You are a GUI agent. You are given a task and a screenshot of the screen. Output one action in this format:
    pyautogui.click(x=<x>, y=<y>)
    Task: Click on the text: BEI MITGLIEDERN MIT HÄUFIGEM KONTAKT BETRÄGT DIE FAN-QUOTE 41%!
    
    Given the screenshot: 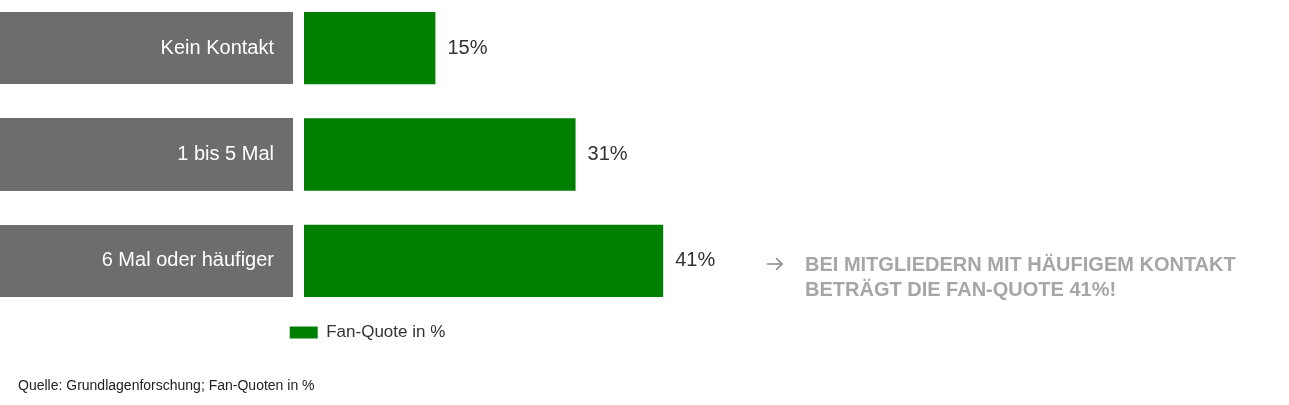 What is the action you would take?
    pyautogui.click(x=1021, y=277)
    